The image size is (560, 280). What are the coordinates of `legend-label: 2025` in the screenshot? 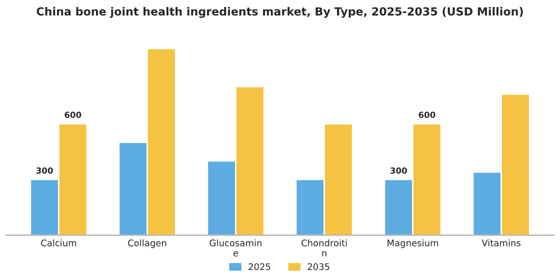 It's located at (259, 266).